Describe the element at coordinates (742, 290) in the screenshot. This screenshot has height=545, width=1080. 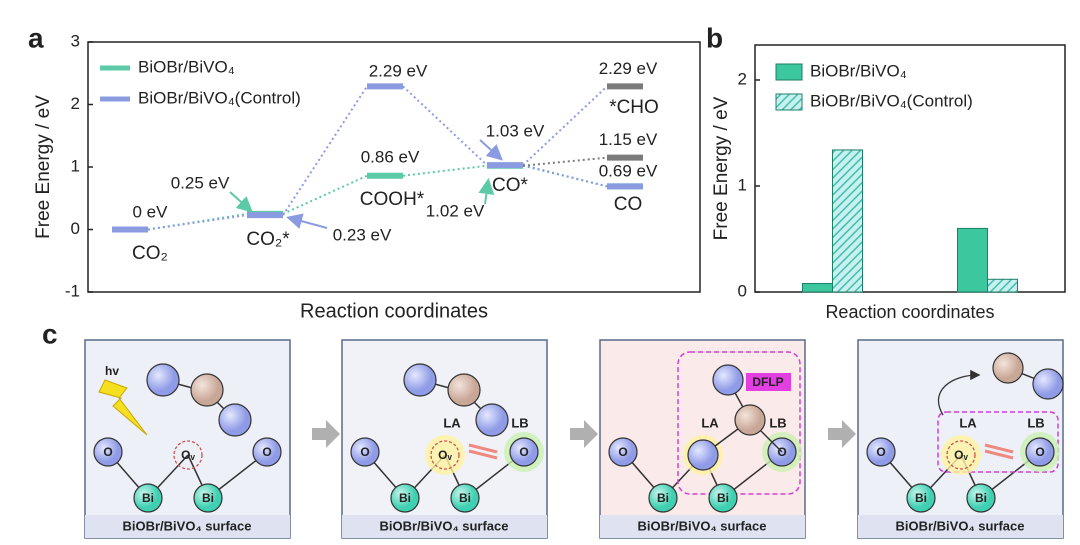
I see `y-tick-label: 0` at that location.